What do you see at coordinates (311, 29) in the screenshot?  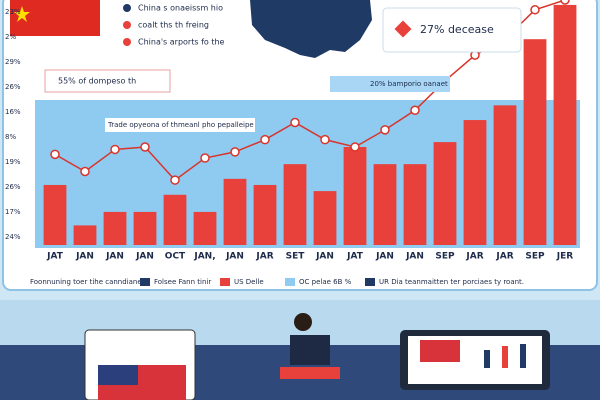 I see `us-map` at bounding box center [311, 29].